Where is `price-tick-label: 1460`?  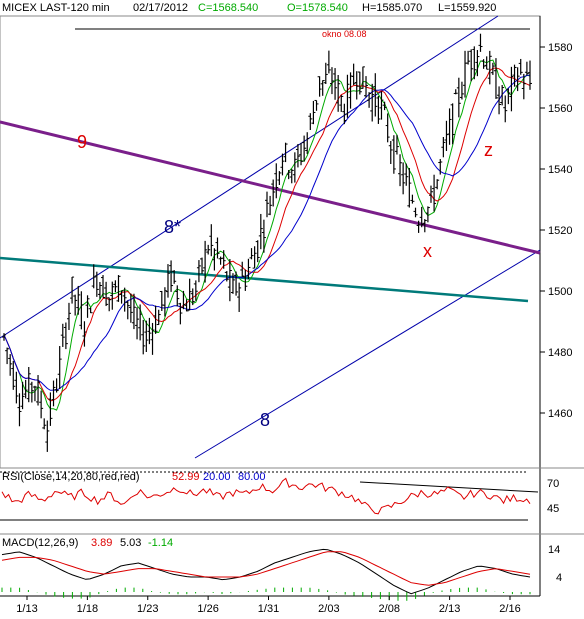 price-tick-label: 1460 is located at coordinates (560, 414).